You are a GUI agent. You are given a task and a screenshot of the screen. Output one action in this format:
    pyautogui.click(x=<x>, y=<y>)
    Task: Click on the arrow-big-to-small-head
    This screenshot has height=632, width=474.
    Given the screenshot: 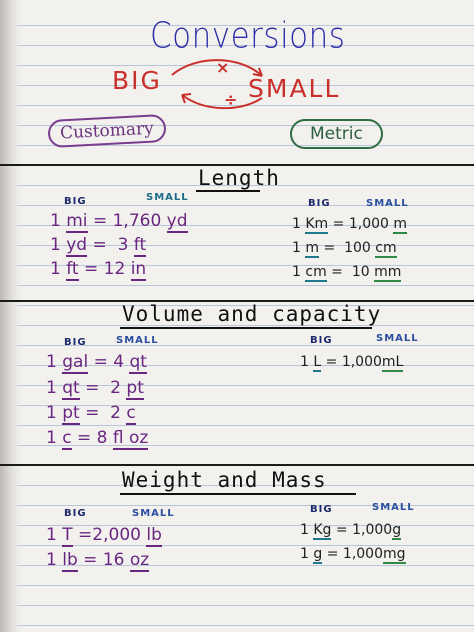 What is the action you would take?
    pyautogui.click(x=186, y=98)
    